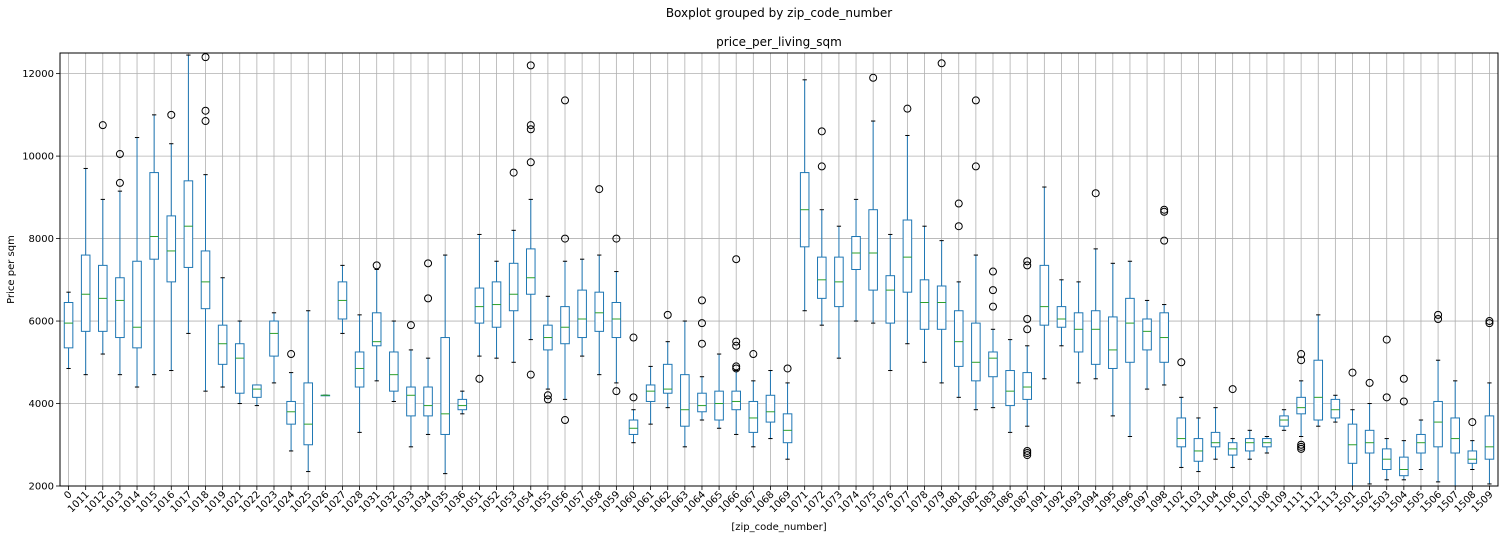  What do you see at coordinates (38, 157) in the screenshot?
I see `y-tick-label: 10000` at bounding box center [38, 157].